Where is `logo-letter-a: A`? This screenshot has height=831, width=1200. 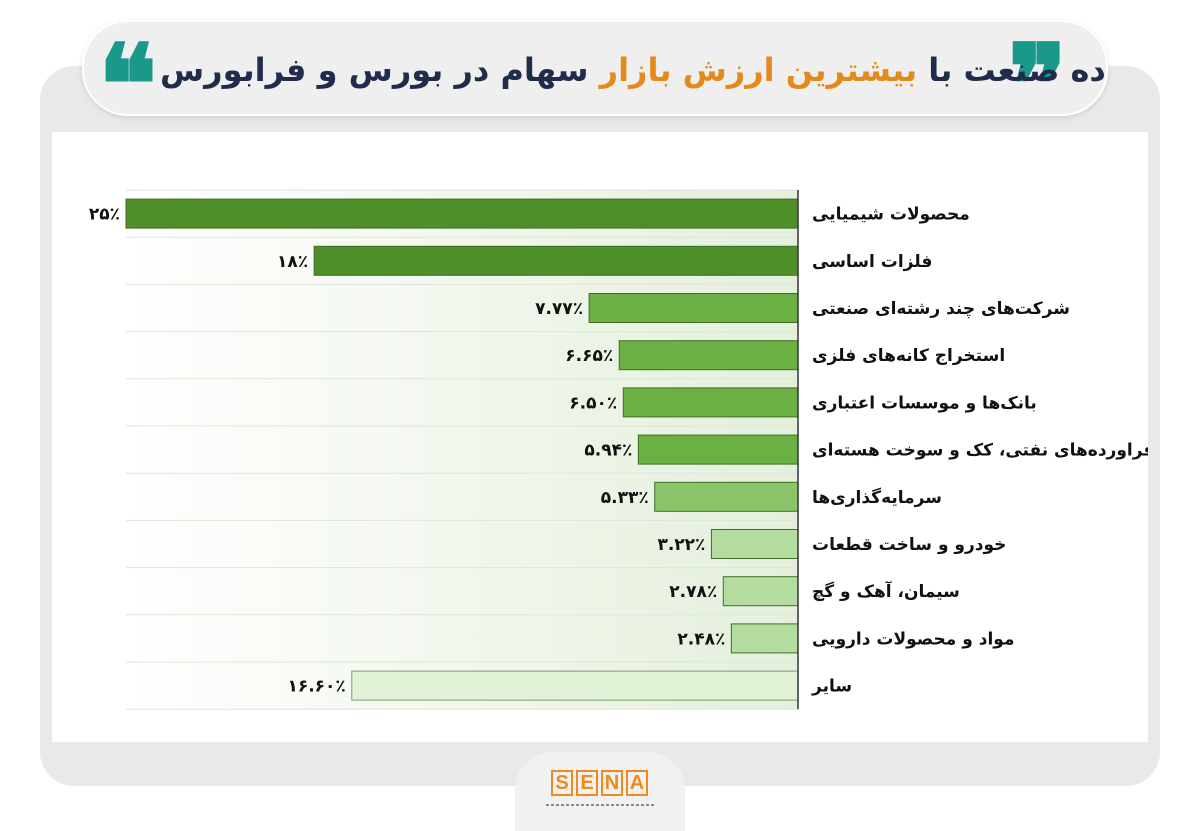 logo-letter-a: A is located at coordinates (637, 783).